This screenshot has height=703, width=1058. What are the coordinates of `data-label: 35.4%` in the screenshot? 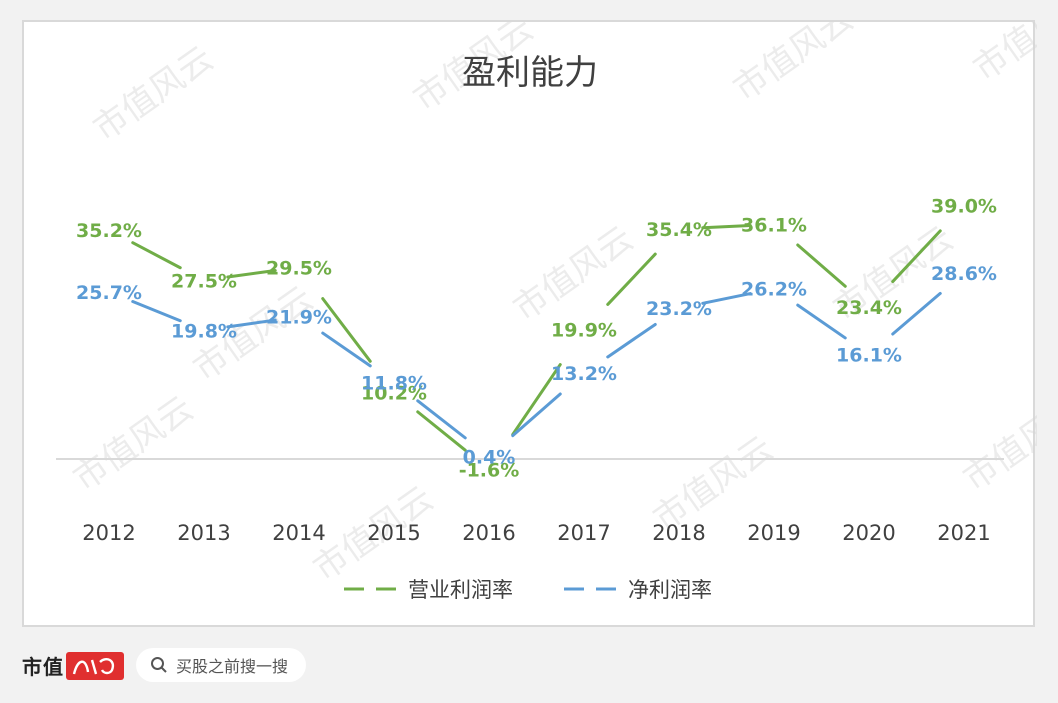 It's located at (679, 230).